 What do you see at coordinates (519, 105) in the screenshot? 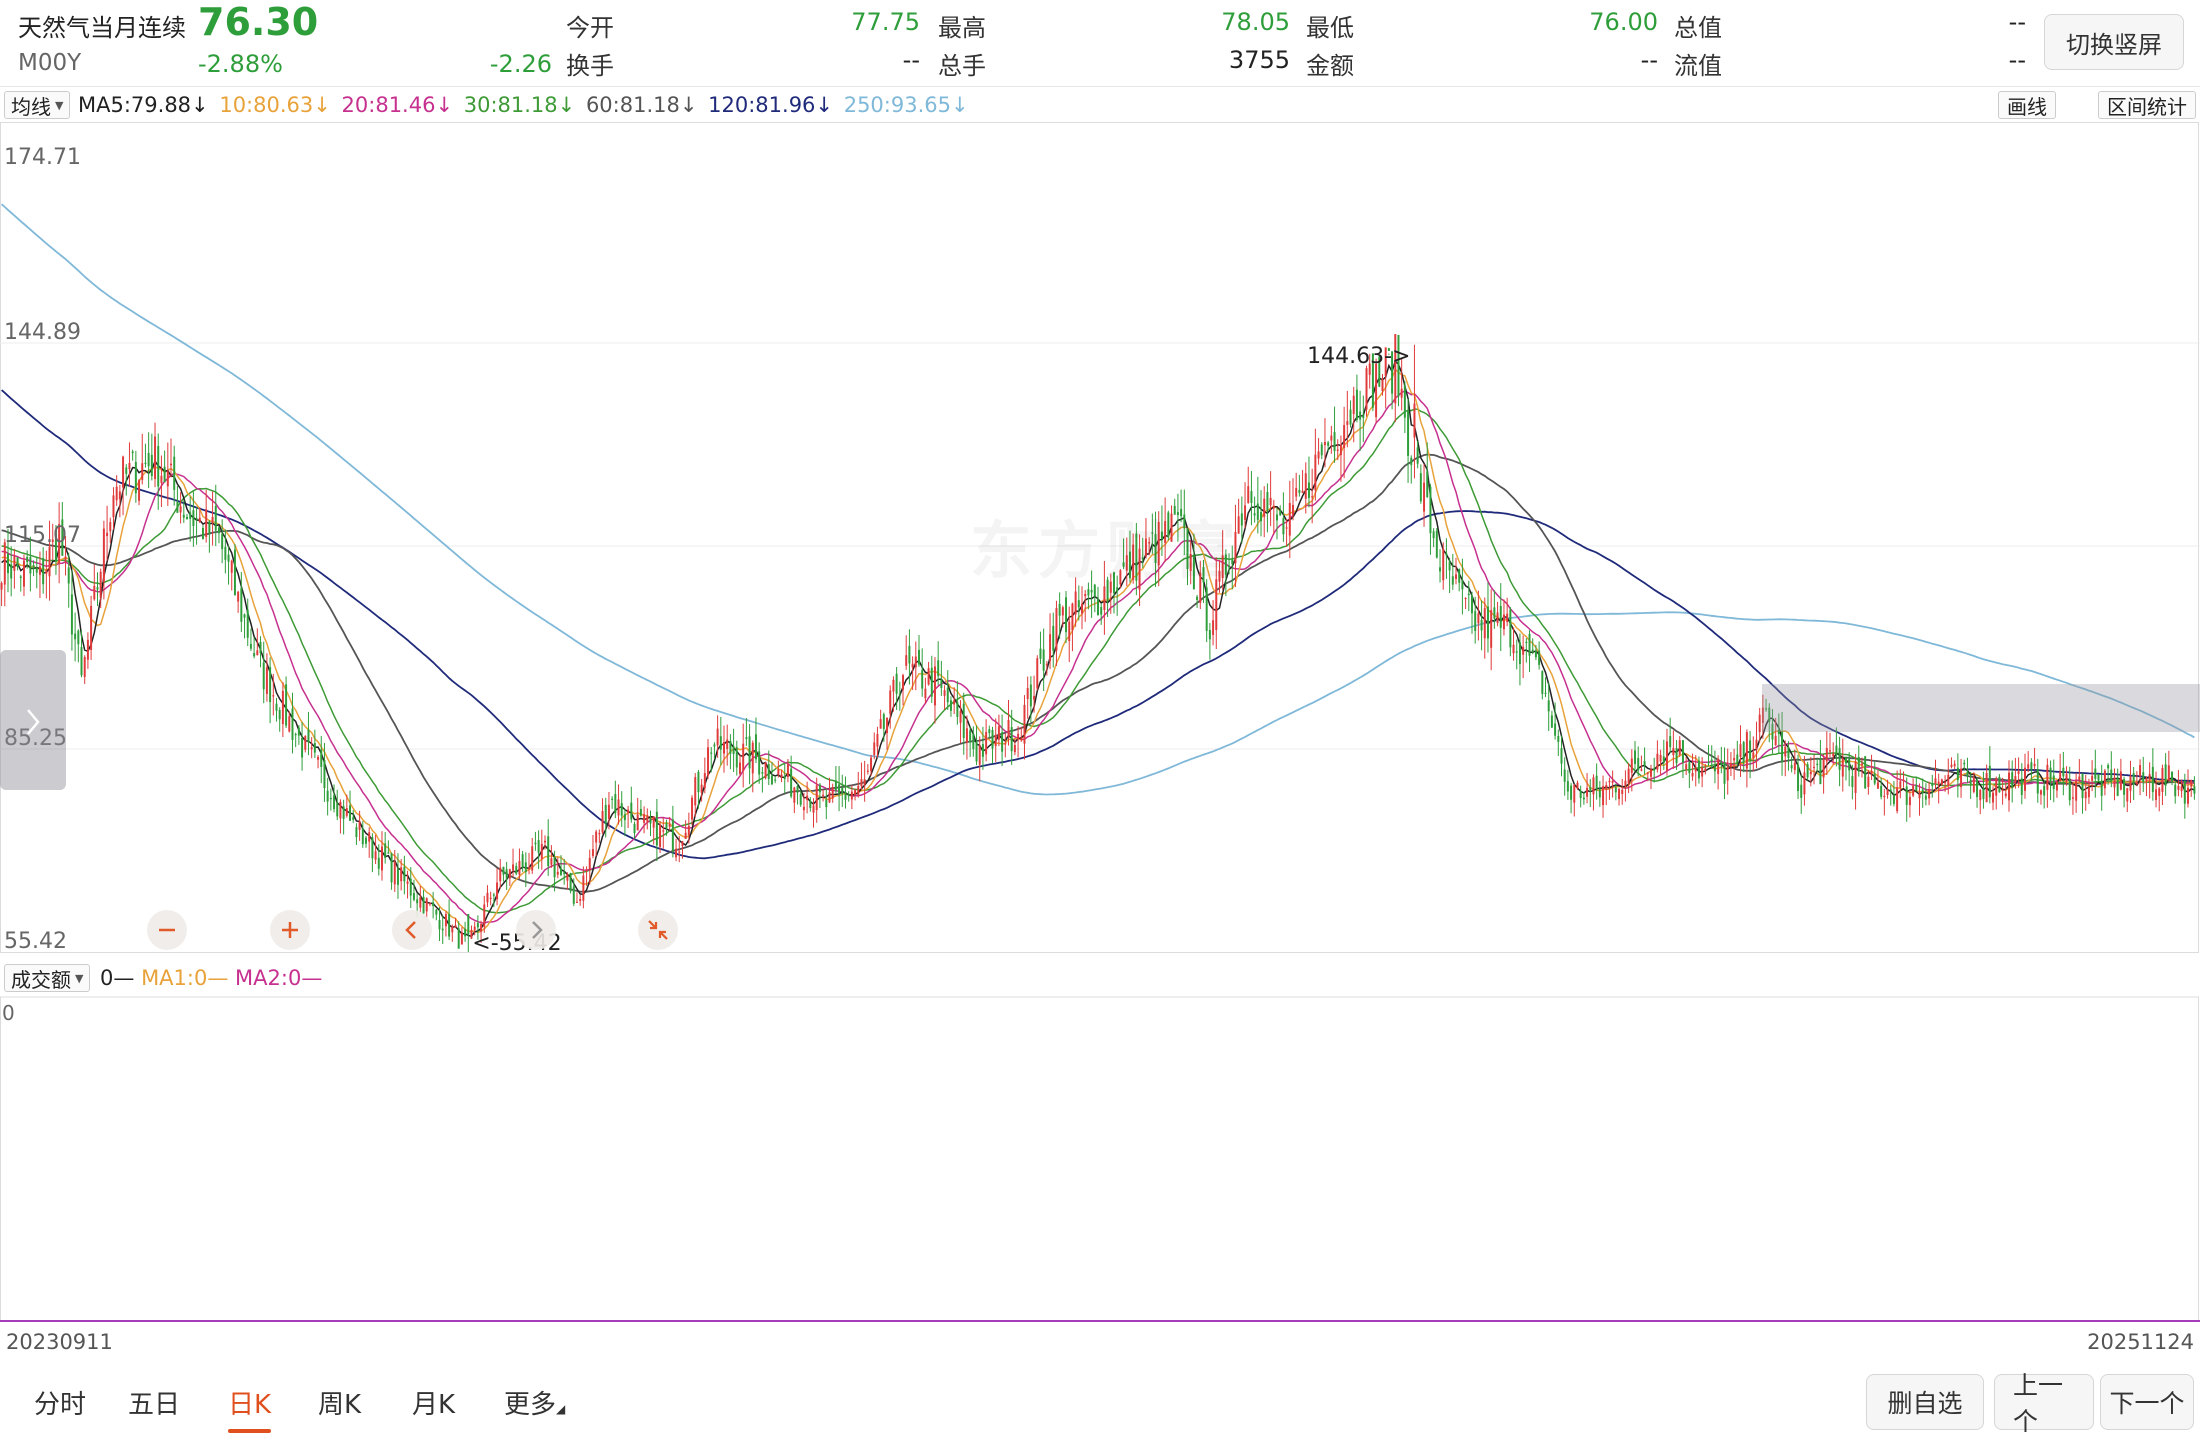
I see `ma-value-30: 30:81.18↓` at bounding box center [519, 105].